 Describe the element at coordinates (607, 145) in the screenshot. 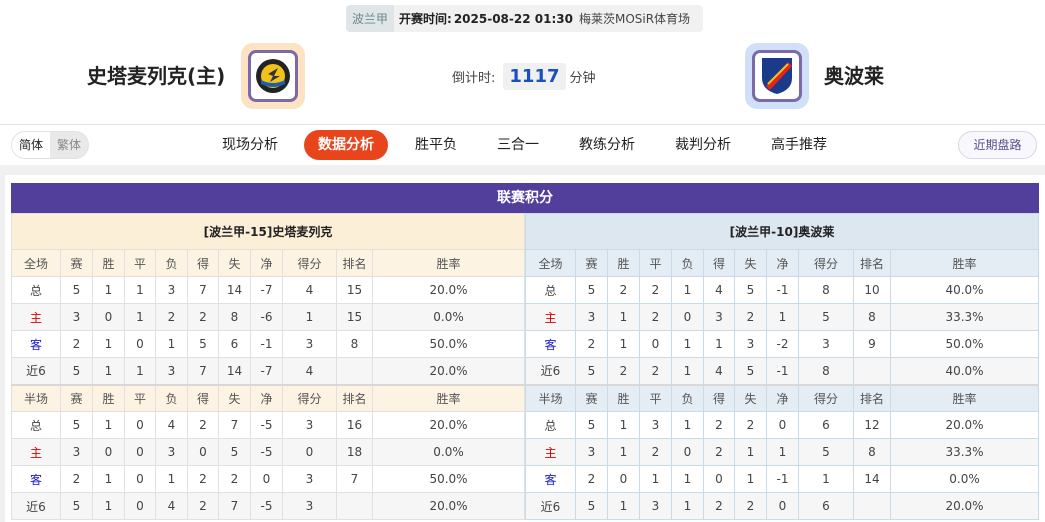

I see `tab-coach-analysis: 教练分析` at that location.